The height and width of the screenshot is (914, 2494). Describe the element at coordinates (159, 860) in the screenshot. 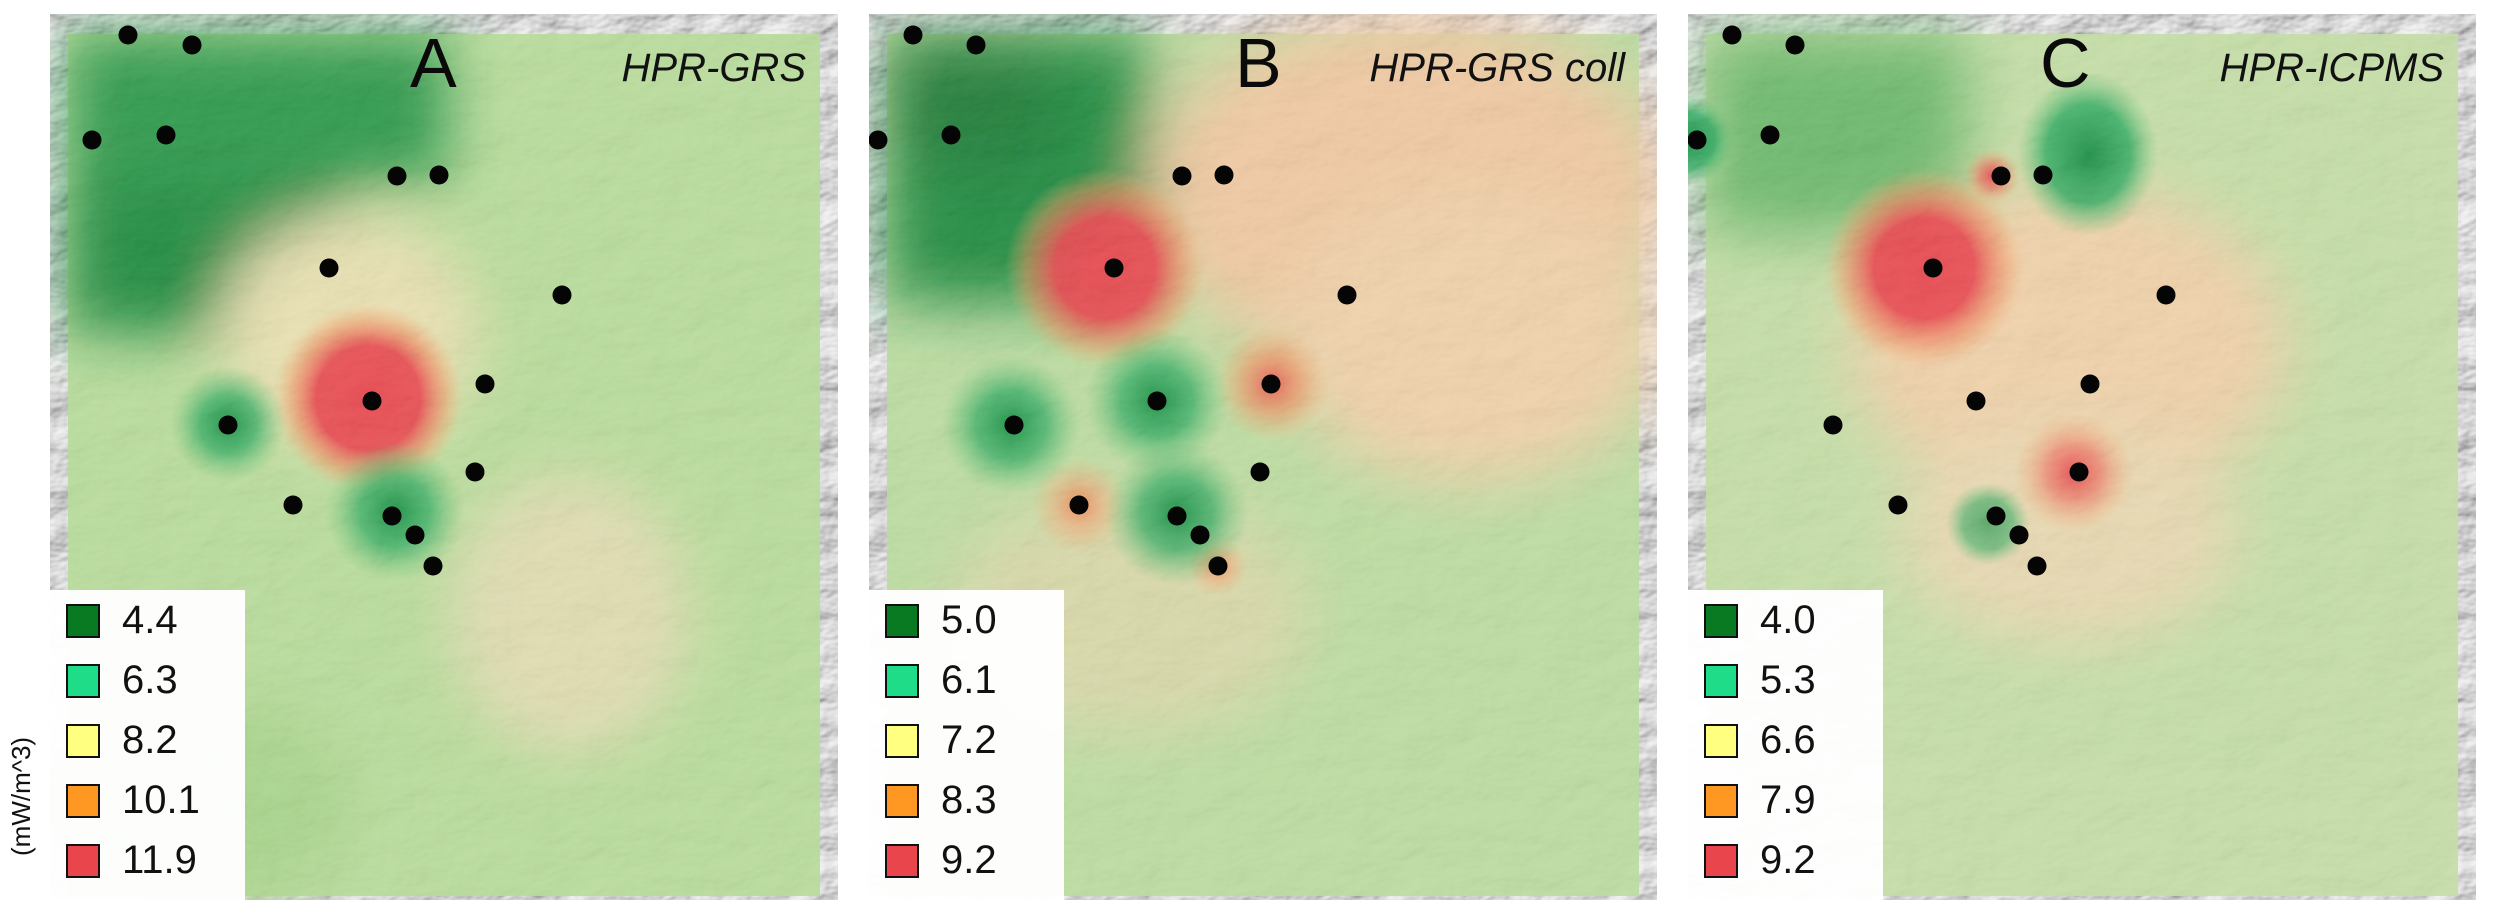

I see `legend-value: 11.9` at that location.